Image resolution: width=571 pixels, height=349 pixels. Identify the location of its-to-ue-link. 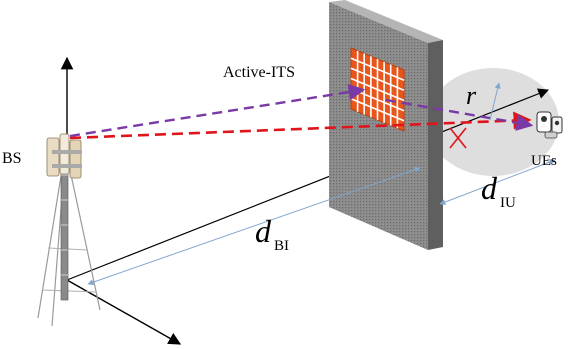
(459, 114).